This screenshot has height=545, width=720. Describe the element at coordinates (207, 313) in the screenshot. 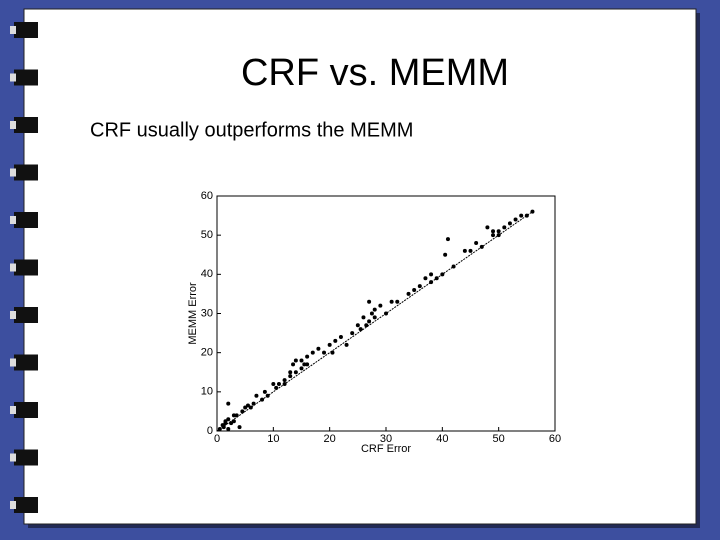

I see `y-tick-label: 30` at that location.